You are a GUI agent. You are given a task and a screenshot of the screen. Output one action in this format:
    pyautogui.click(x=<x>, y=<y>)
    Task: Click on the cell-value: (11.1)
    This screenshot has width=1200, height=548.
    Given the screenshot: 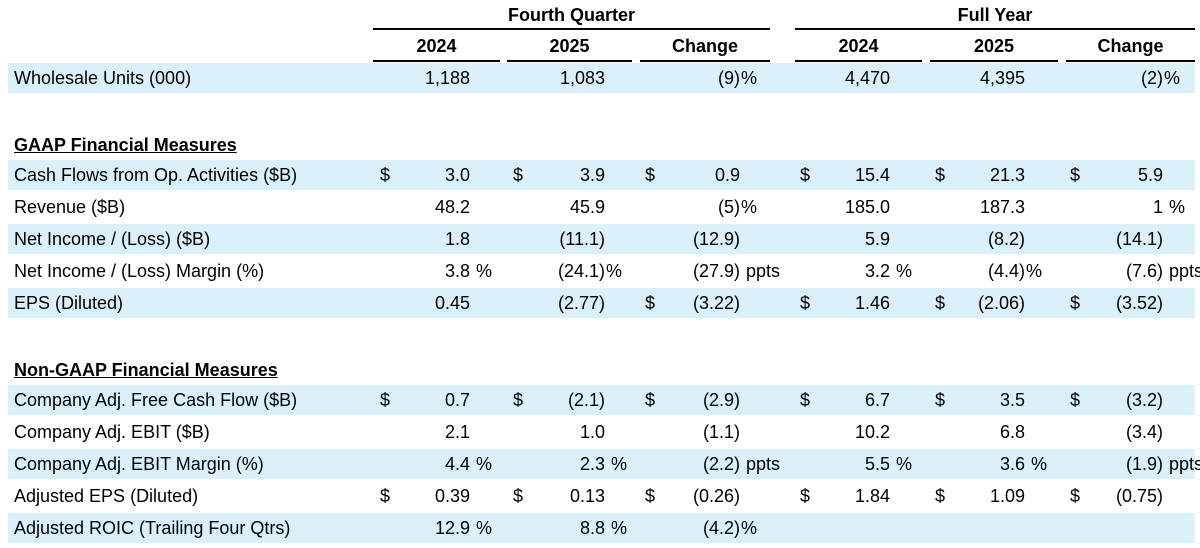 What is the action you would take?
    pyautogui.click(x=582, y=239)
    